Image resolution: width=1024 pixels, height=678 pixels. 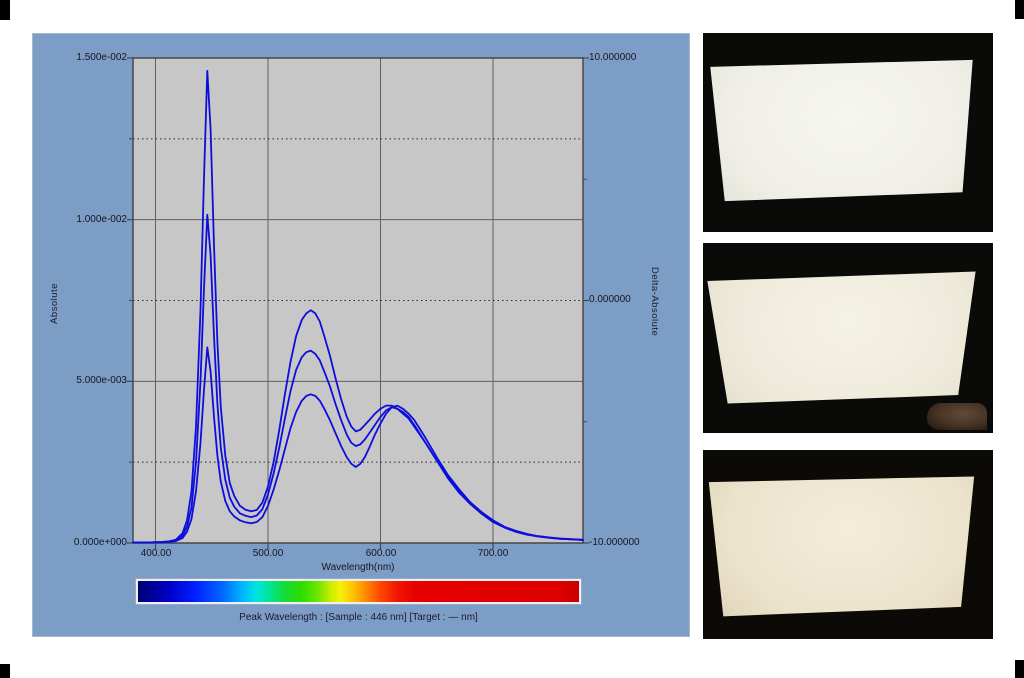 What do you see at coordinates (101, 57) in the screenshot?
I see `y-left-tick-label: 1.500e-002` at bounding box center [101, 57].